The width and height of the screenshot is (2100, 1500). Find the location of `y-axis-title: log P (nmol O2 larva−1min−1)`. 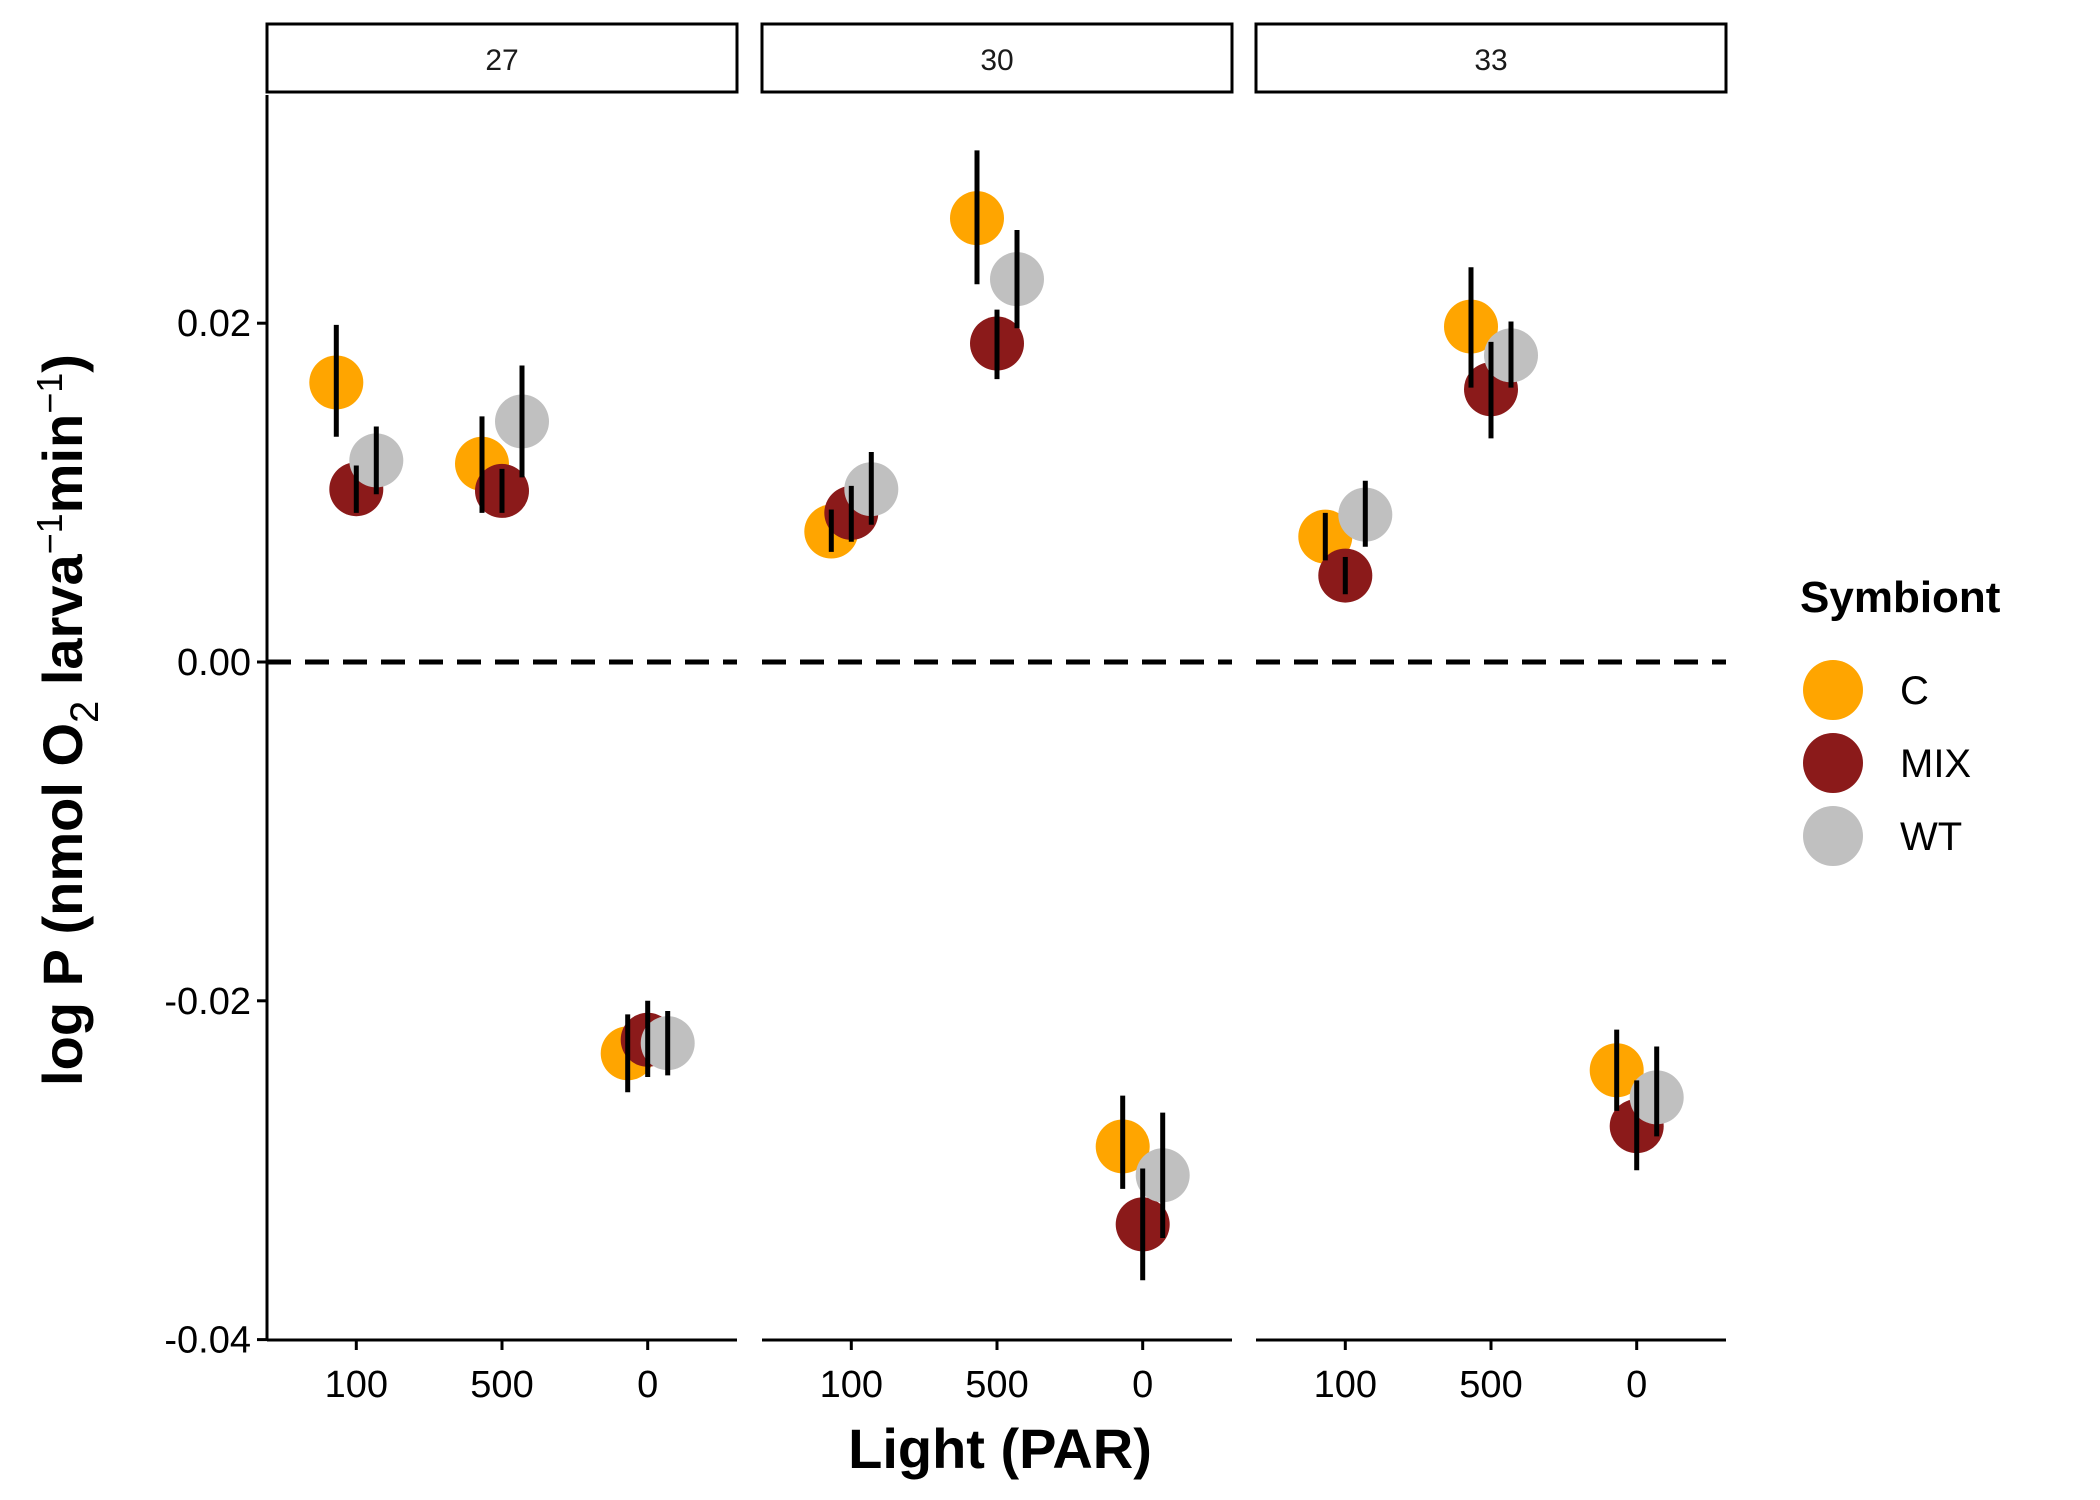

y-axis-title: log P (nmol O2 larva−1min−1) is located at coordinates (68, 720).